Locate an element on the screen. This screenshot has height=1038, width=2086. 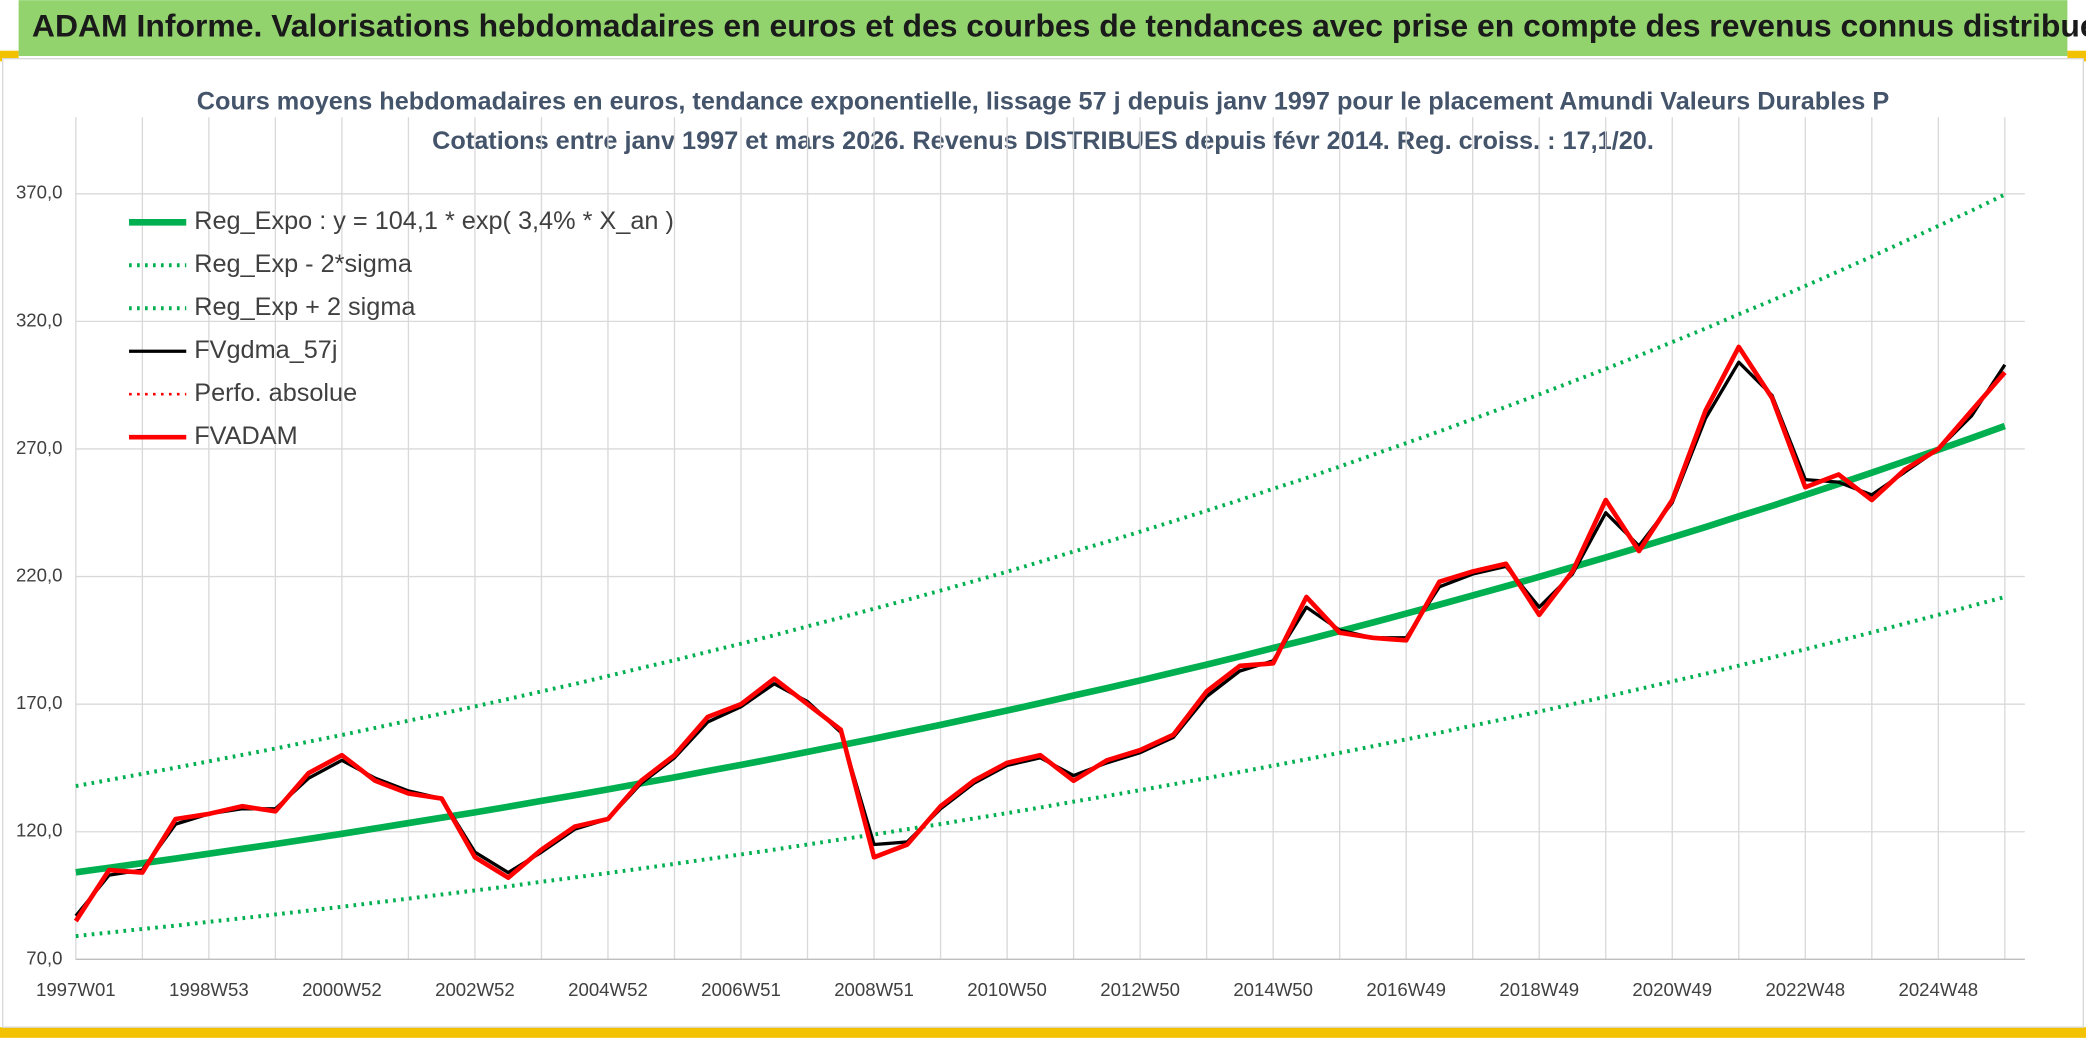
x-tick-label: 2002W52 is located at coordinates (475, 989).